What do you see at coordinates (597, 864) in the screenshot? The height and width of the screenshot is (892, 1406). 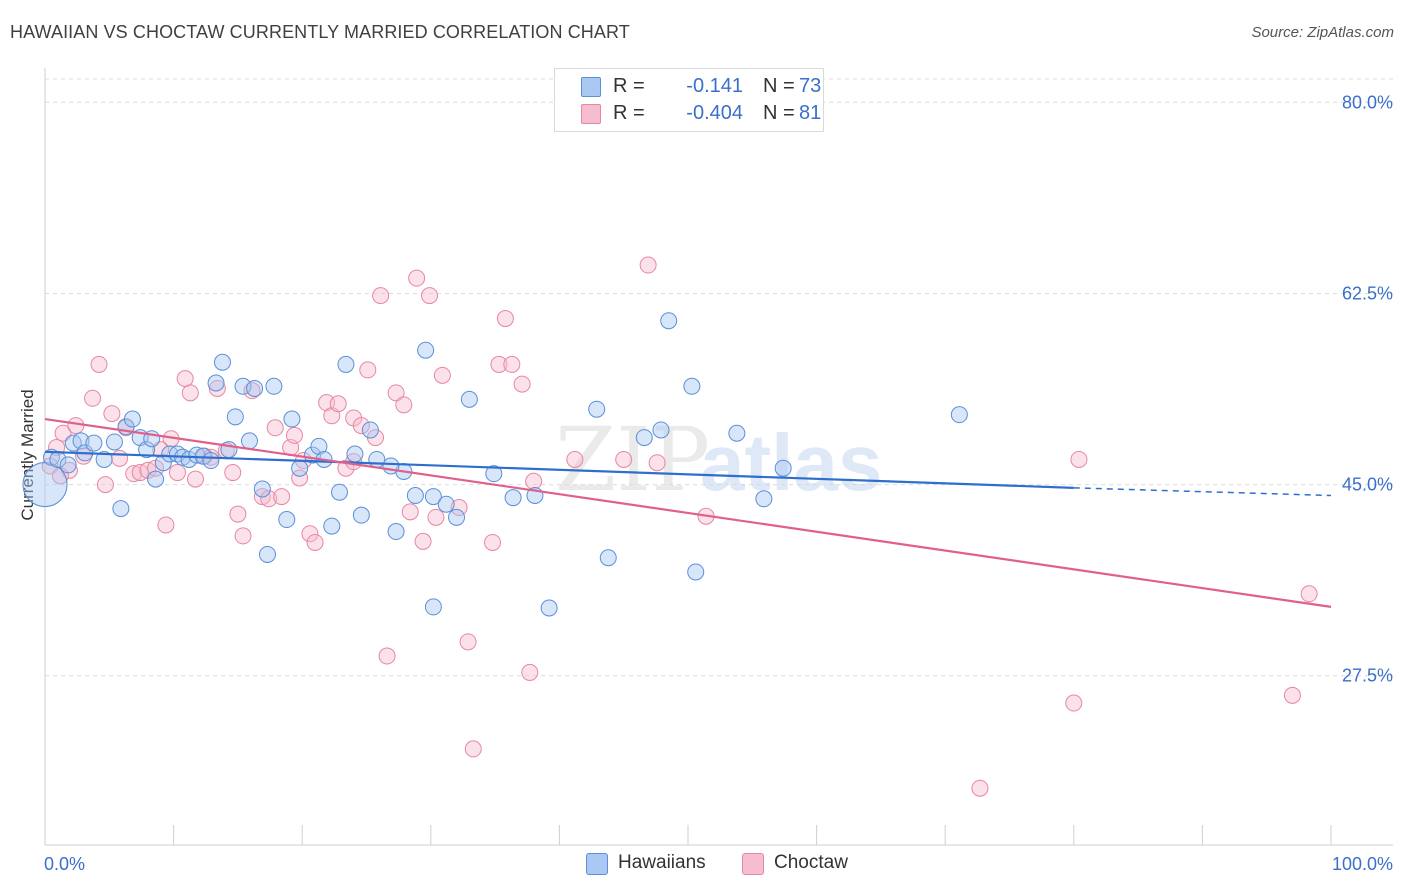 I see `bottom-legend-swatch-hawaiians` at bounding box center [597, 864].